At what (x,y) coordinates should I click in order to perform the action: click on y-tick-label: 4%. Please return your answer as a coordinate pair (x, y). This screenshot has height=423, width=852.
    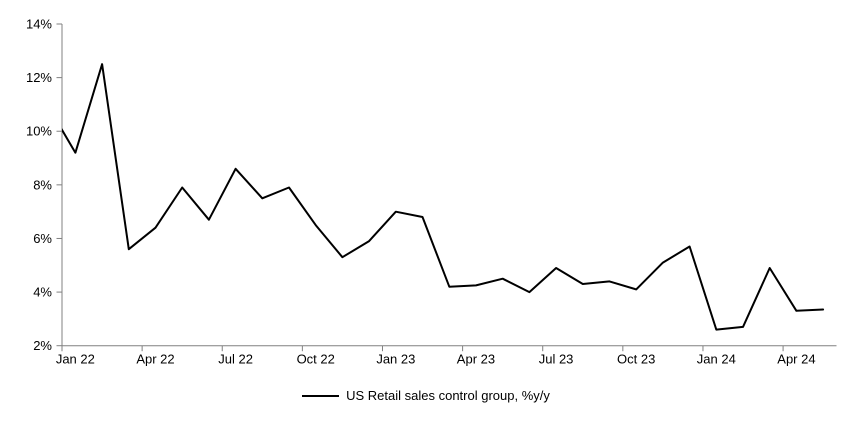
    Looking at the image, I should click on (42, 292).